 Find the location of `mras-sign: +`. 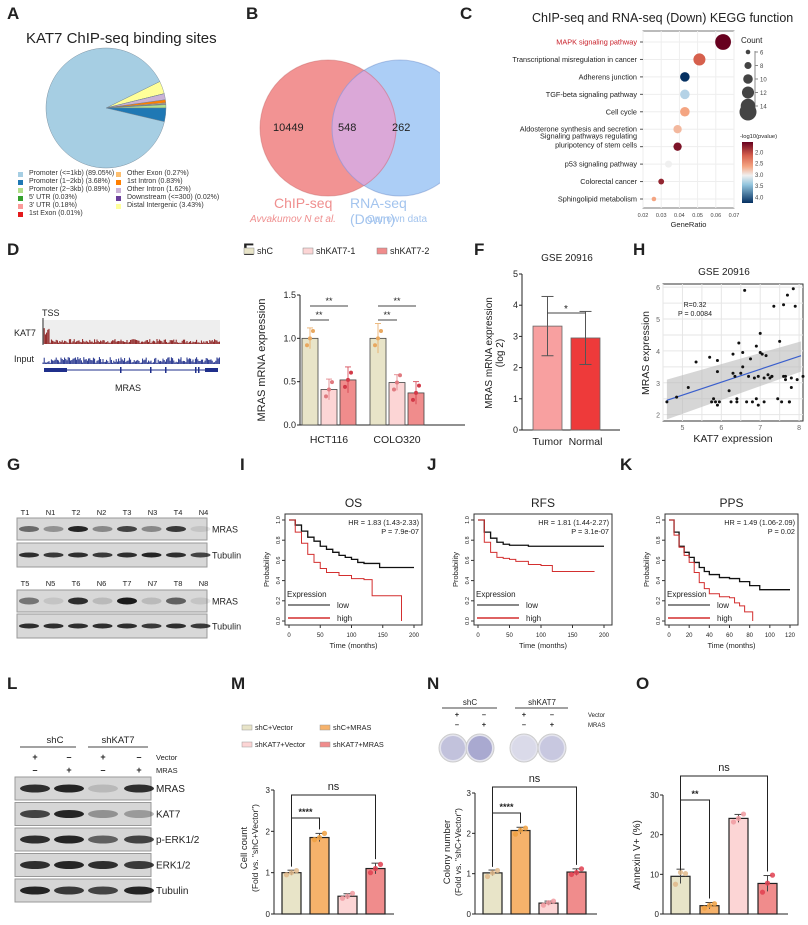

mras-sign: + is located at coordinates (552, 724).